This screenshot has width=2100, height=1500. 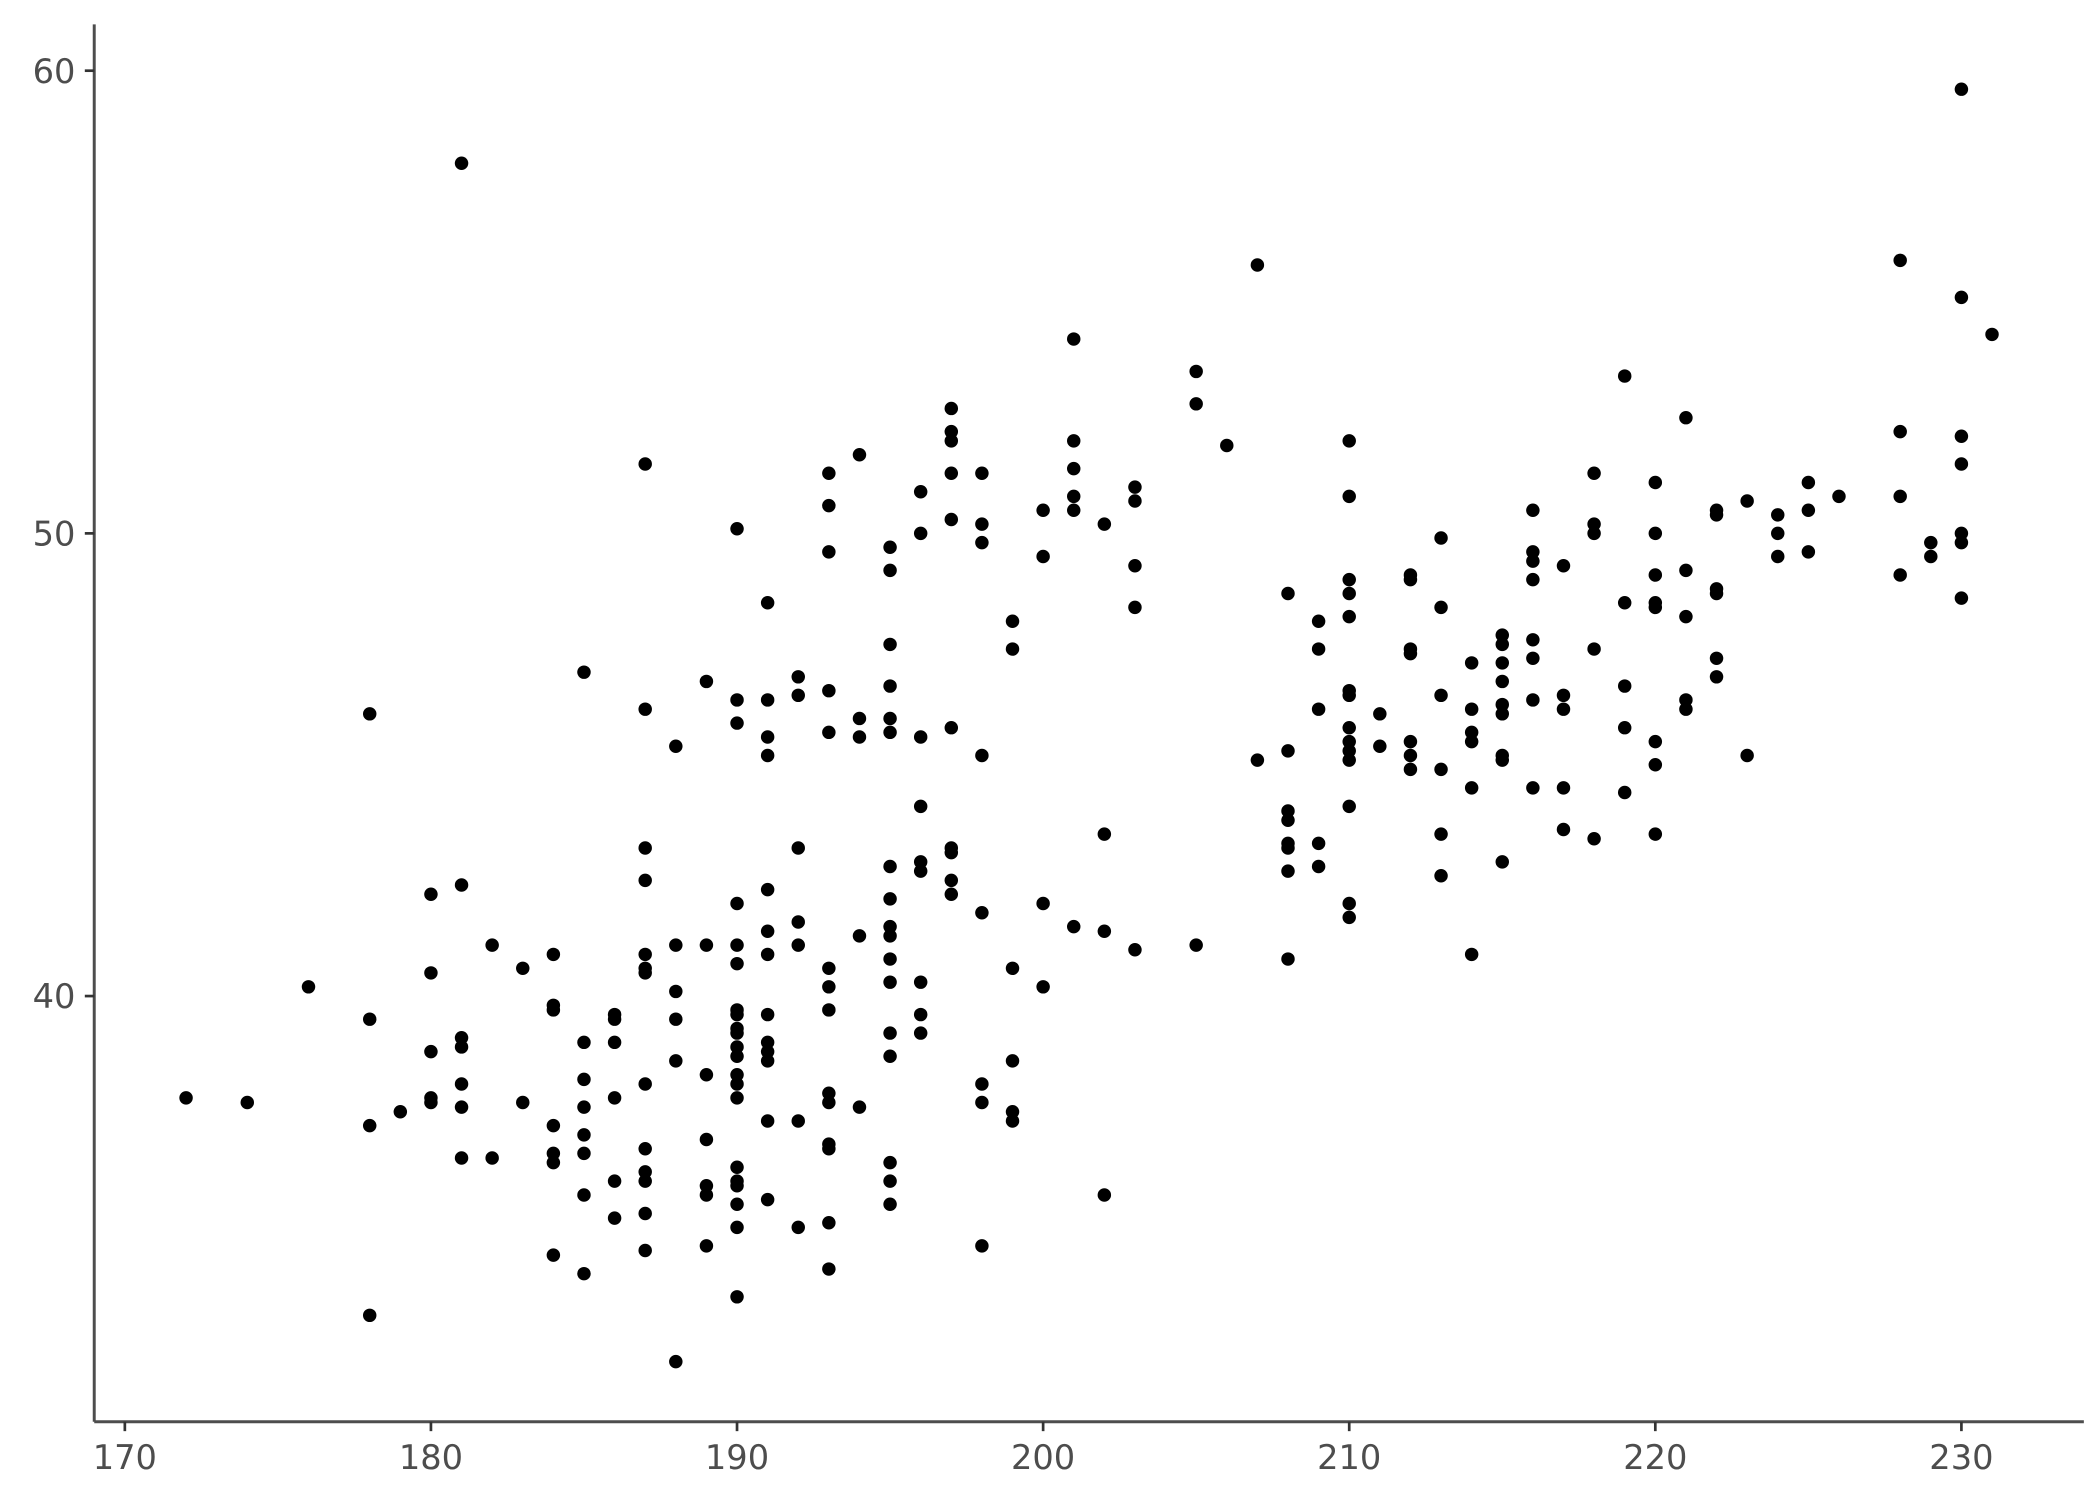 What do you see at coordinates (1043, 1457) in the screenshot?
I see `x-tick-label: 200` at bounding box center [1043, 1457].